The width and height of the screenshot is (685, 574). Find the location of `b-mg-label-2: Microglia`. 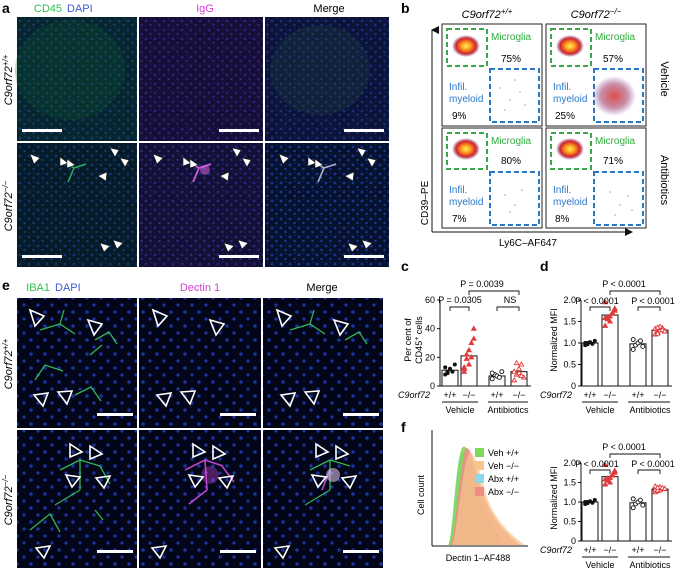

b-mg-label-2: Microglia is located at coordinates (615, 37).